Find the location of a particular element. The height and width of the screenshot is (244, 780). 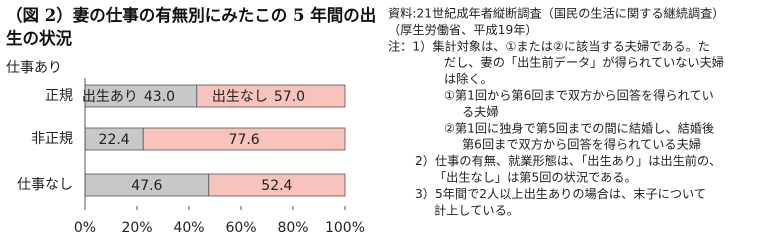

series-name: 出生あり is located at coordinates (110, 97).